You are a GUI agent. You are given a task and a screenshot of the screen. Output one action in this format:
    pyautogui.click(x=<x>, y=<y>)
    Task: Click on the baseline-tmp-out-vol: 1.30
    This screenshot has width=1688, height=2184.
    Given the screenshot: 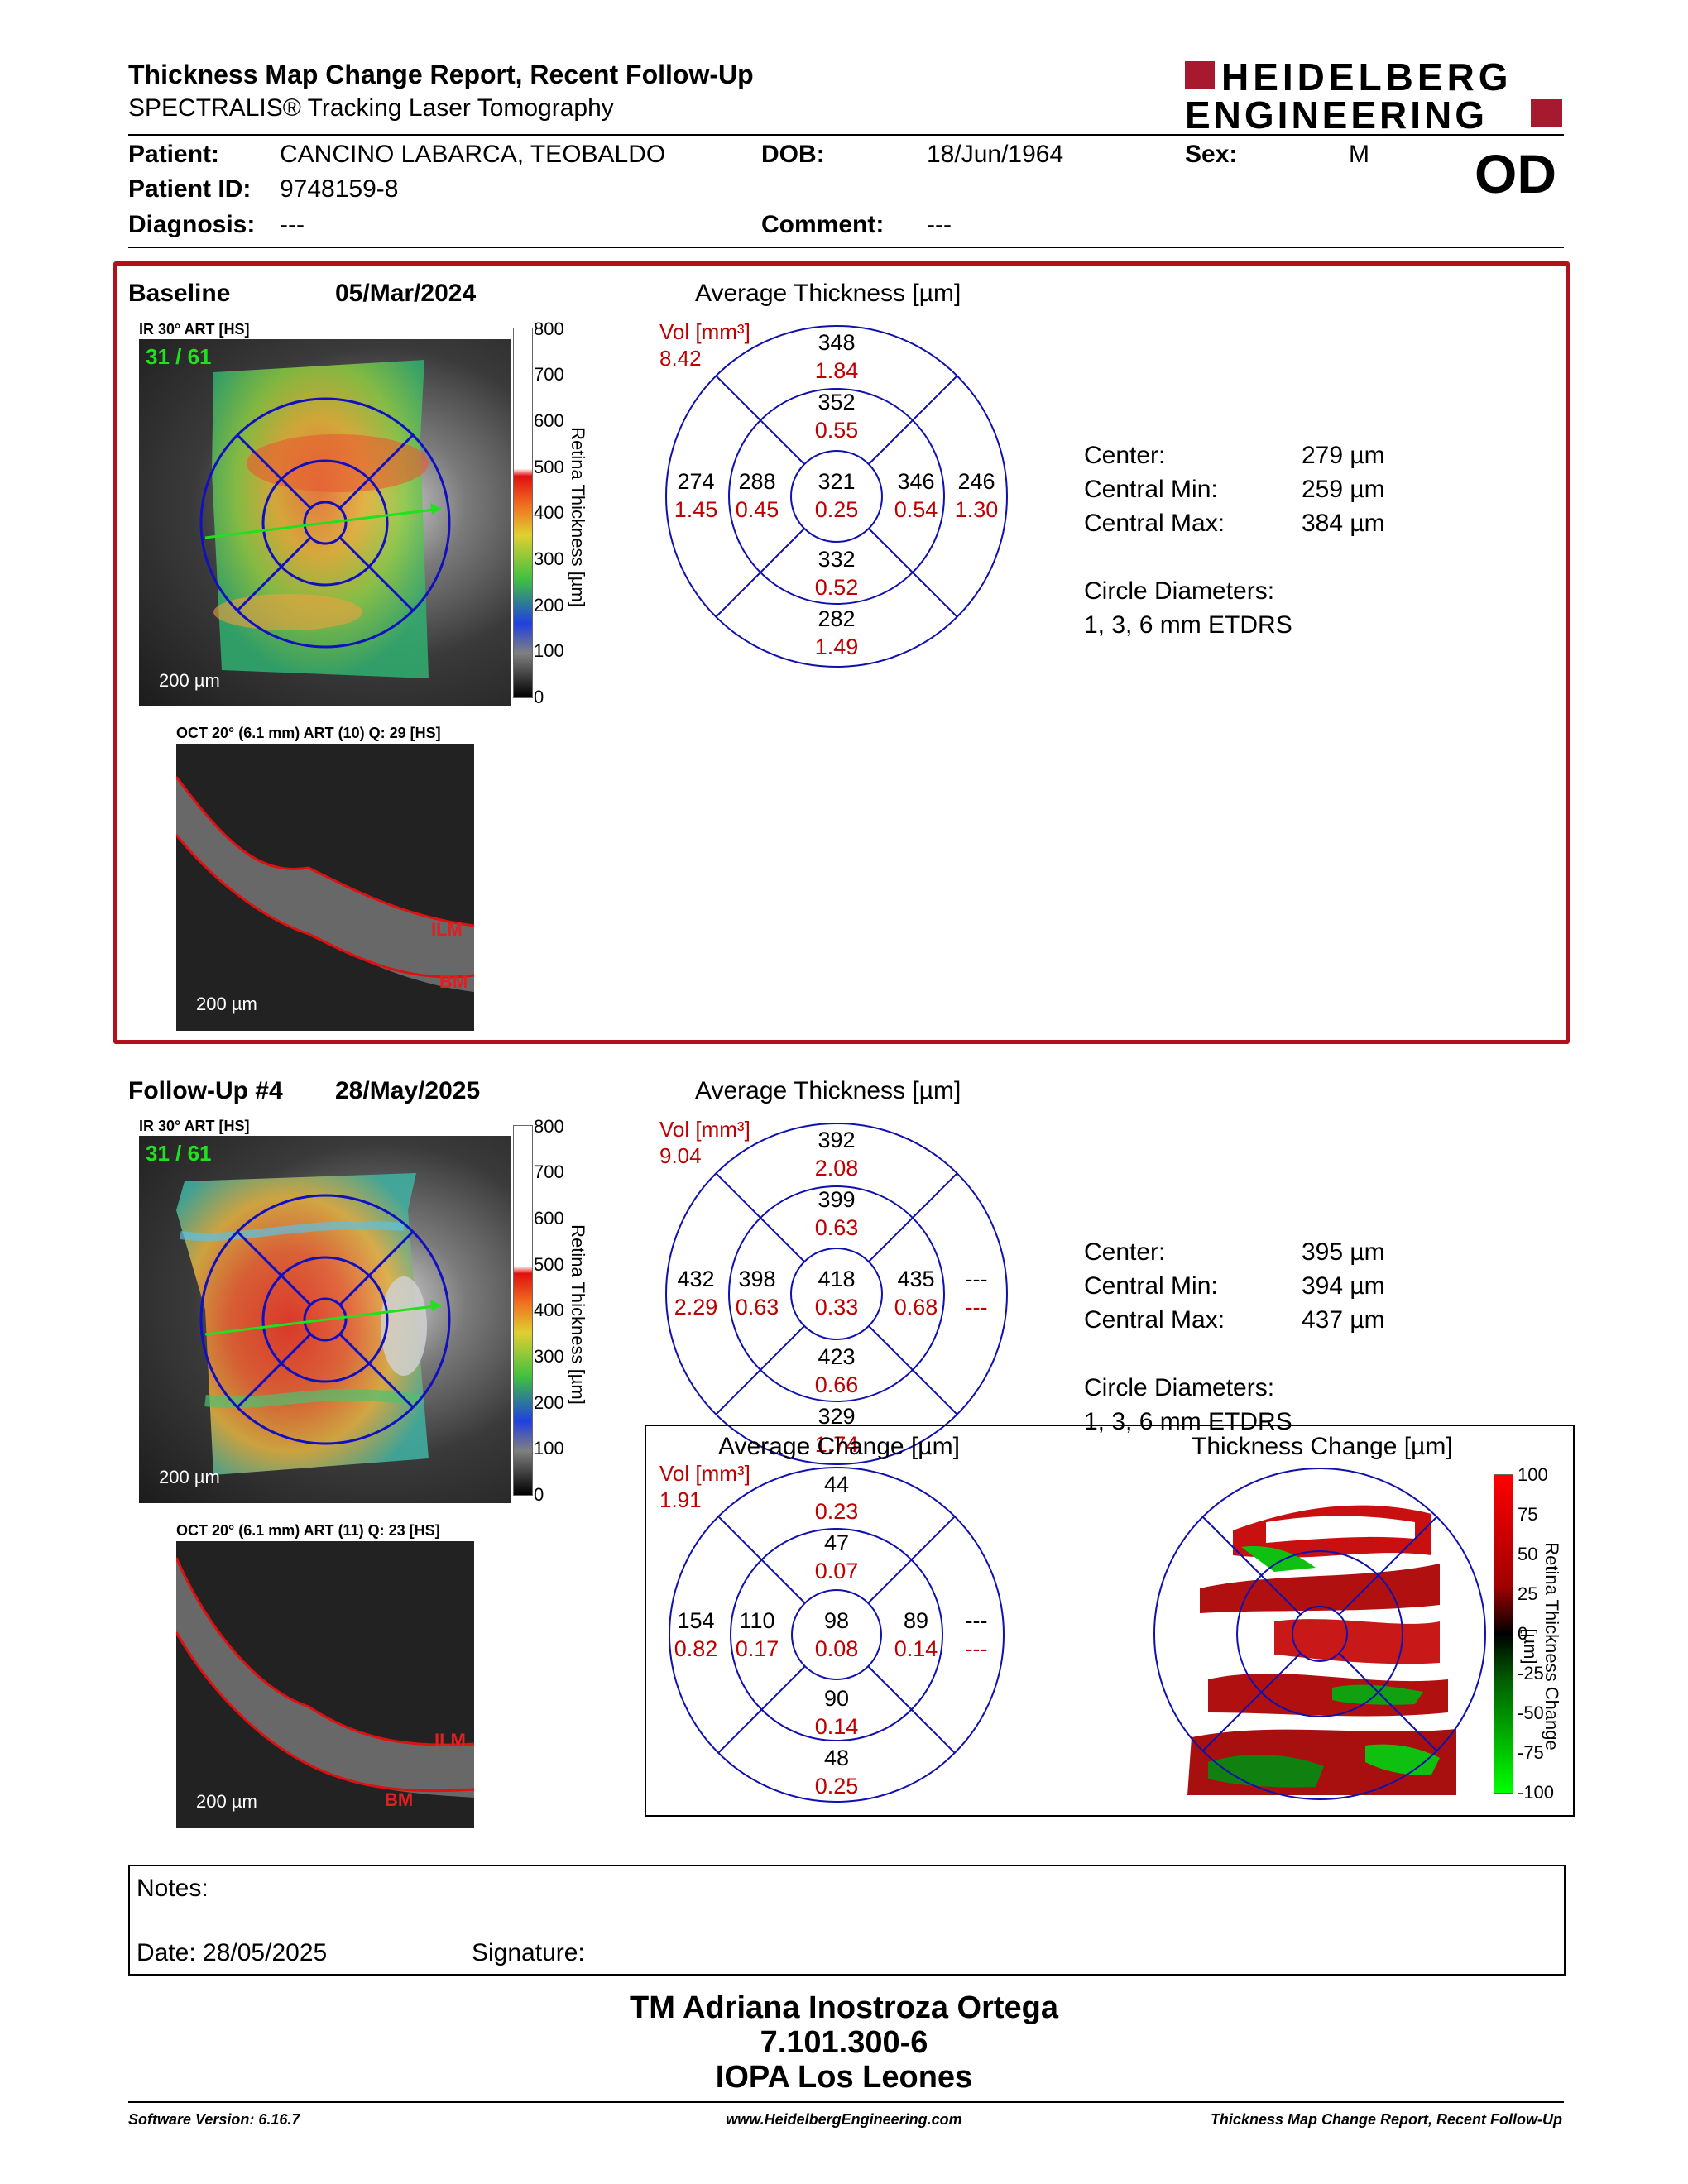 What is the action you would take?
    pyautogui.click(x=977, y=509)
    